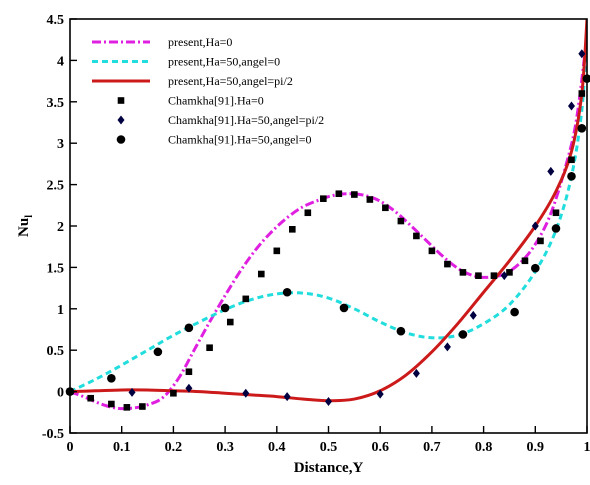 Image resolution: width=590 pixels, height=485 pixels. I want to click on y-tick-label: 2, so click(60, 227).